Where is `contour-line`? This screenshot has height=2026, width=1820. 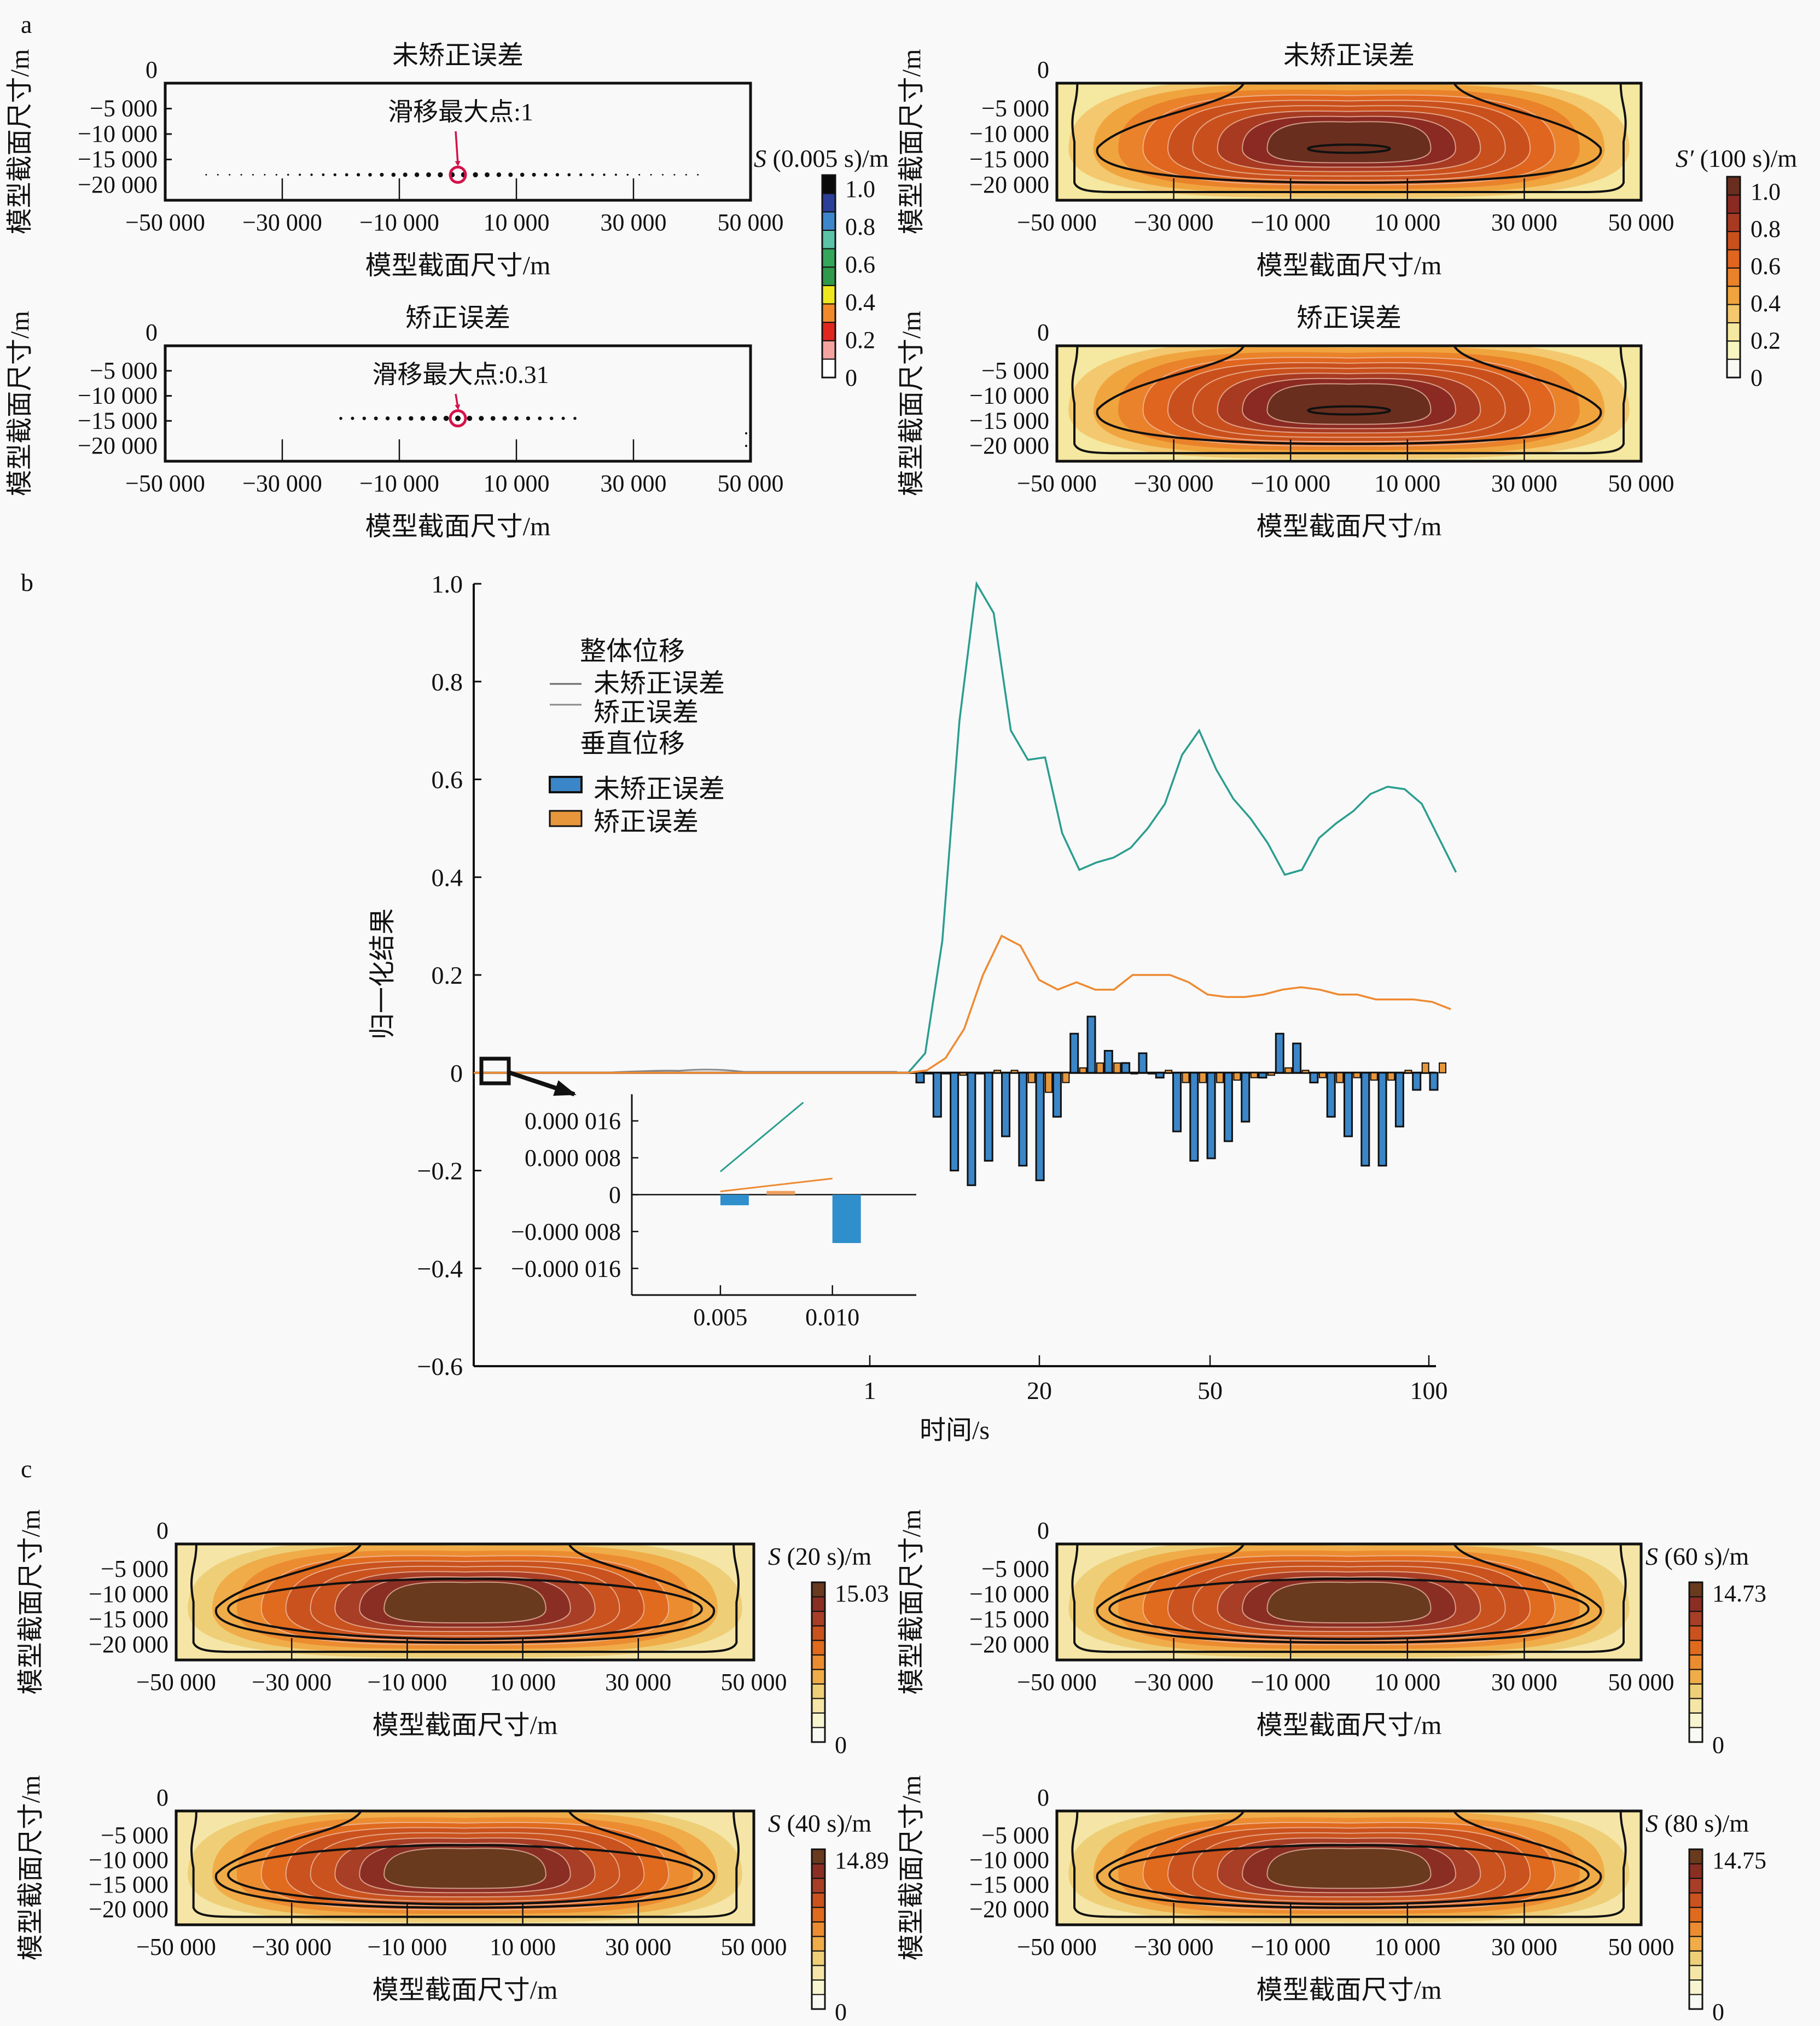
contour-line is located at coordinates (465, 1875).